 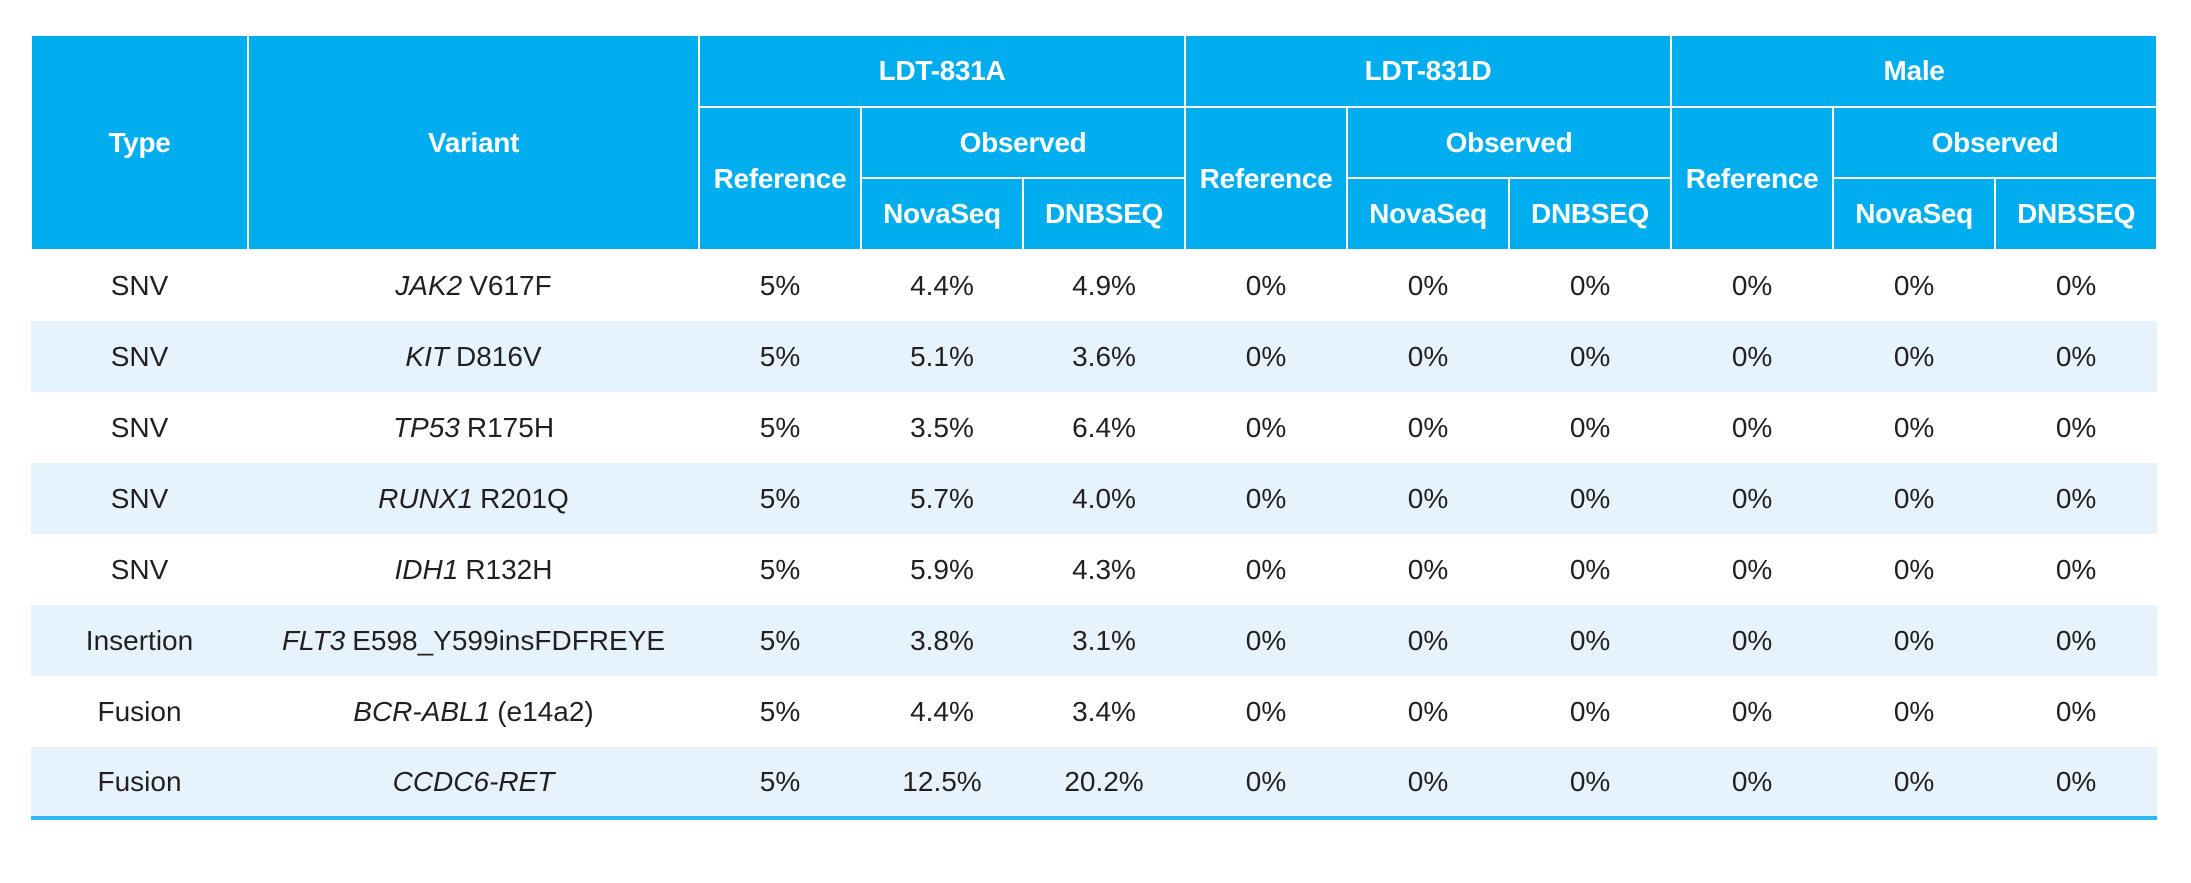 I want to click on variant-suffix: R175H, so click(x=510, y=427).